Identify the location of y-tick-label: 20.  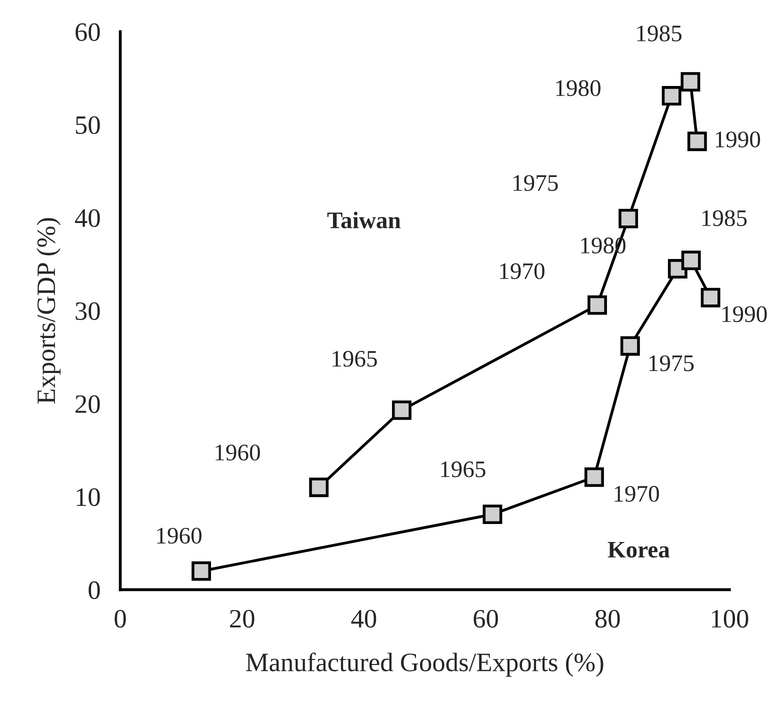
(88, 404).